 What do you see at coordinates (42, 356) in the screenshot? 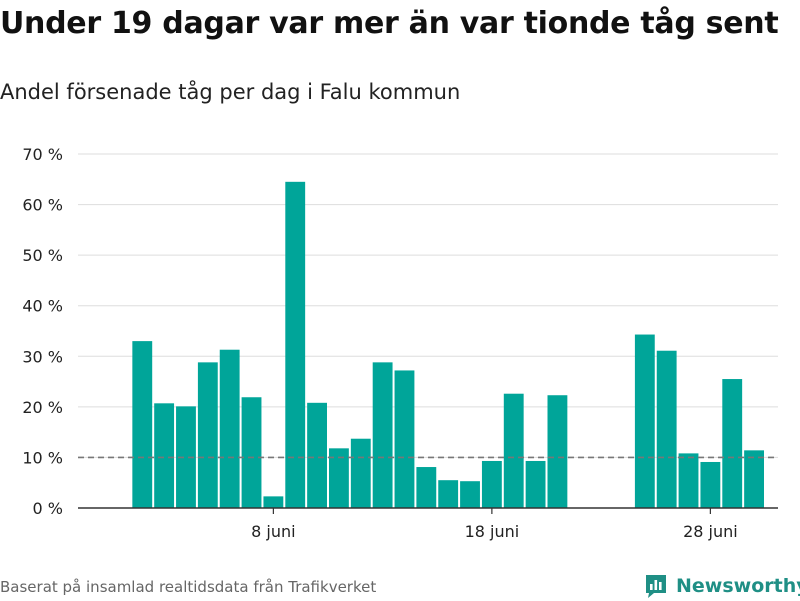
I see `y-tick-label: 30 %` at bounding box center [42, 356].